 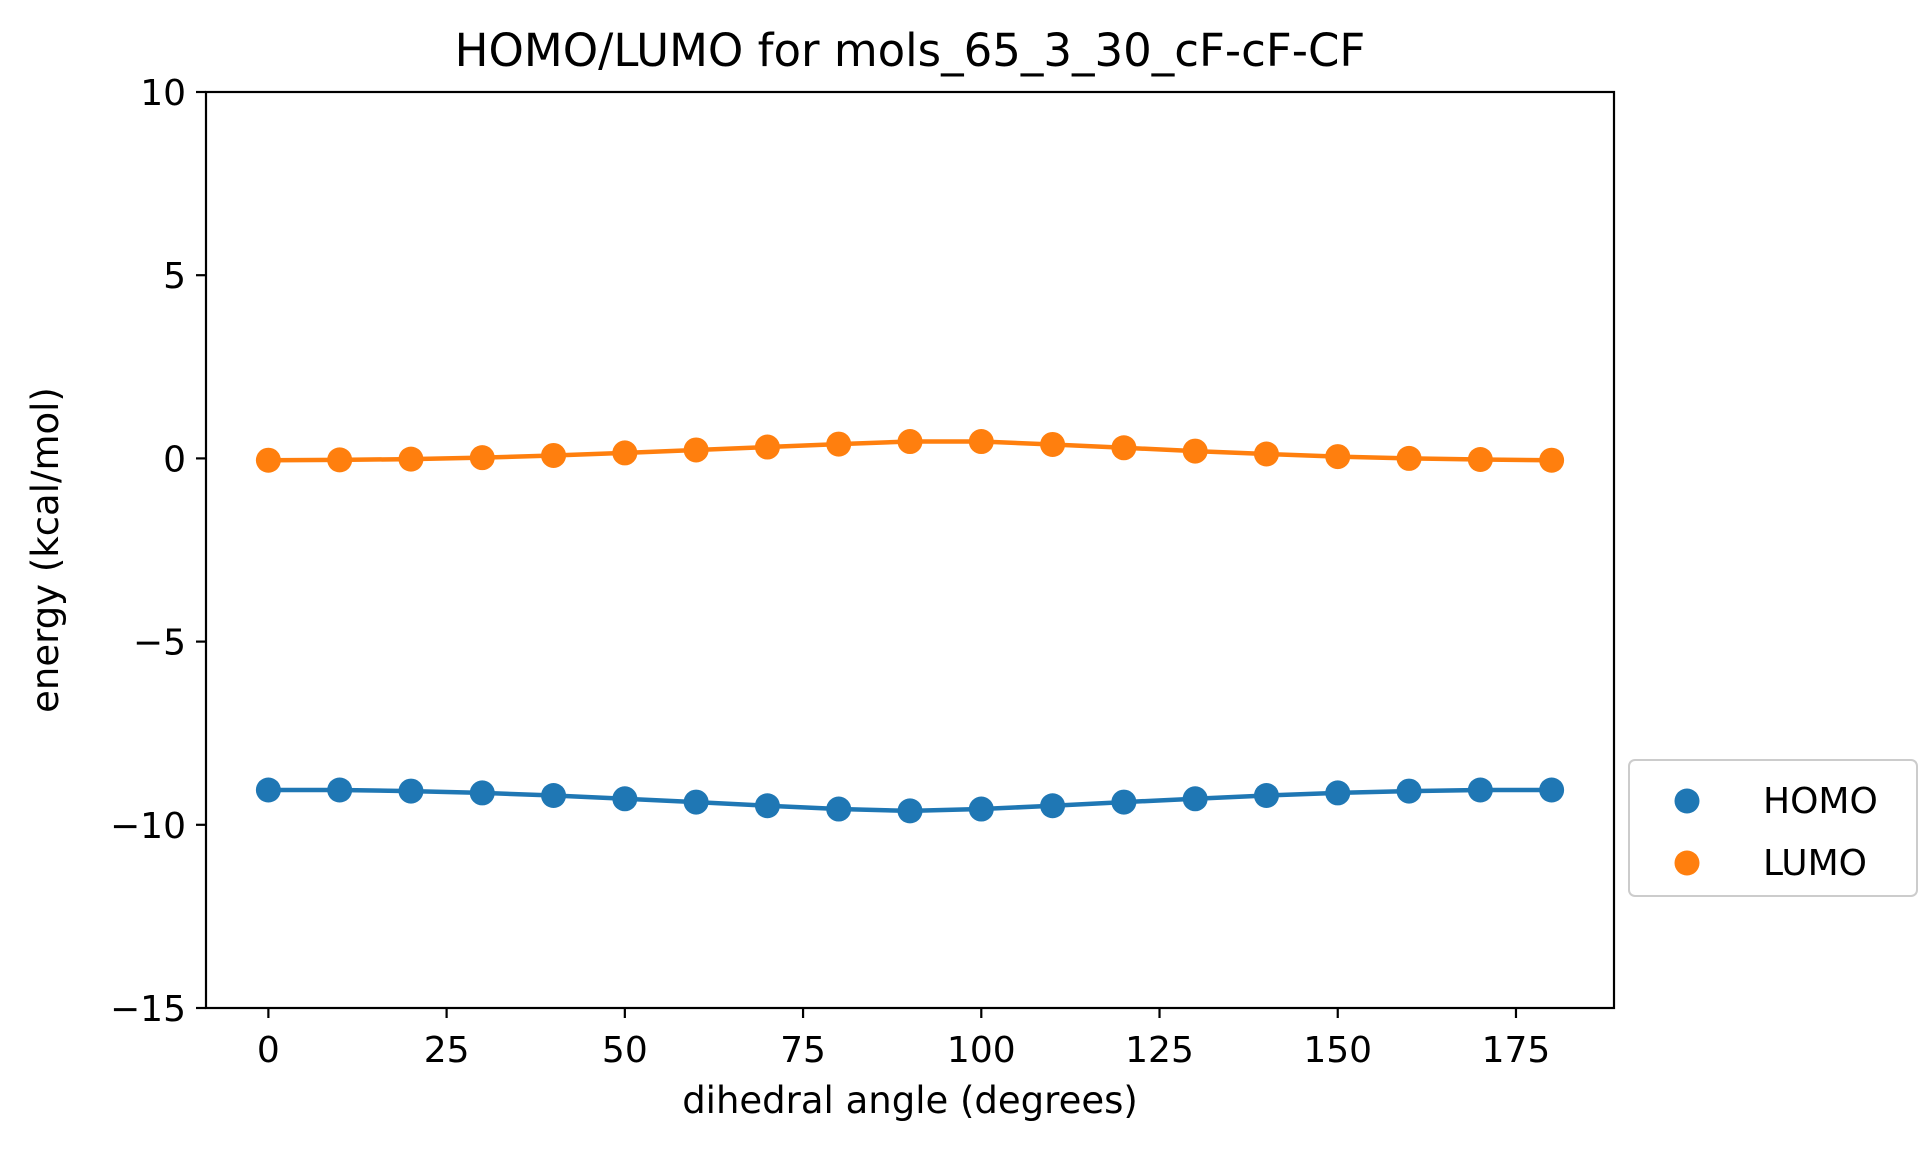 I want to click on x-tick-label: 50, so click(x=625, y=1050).